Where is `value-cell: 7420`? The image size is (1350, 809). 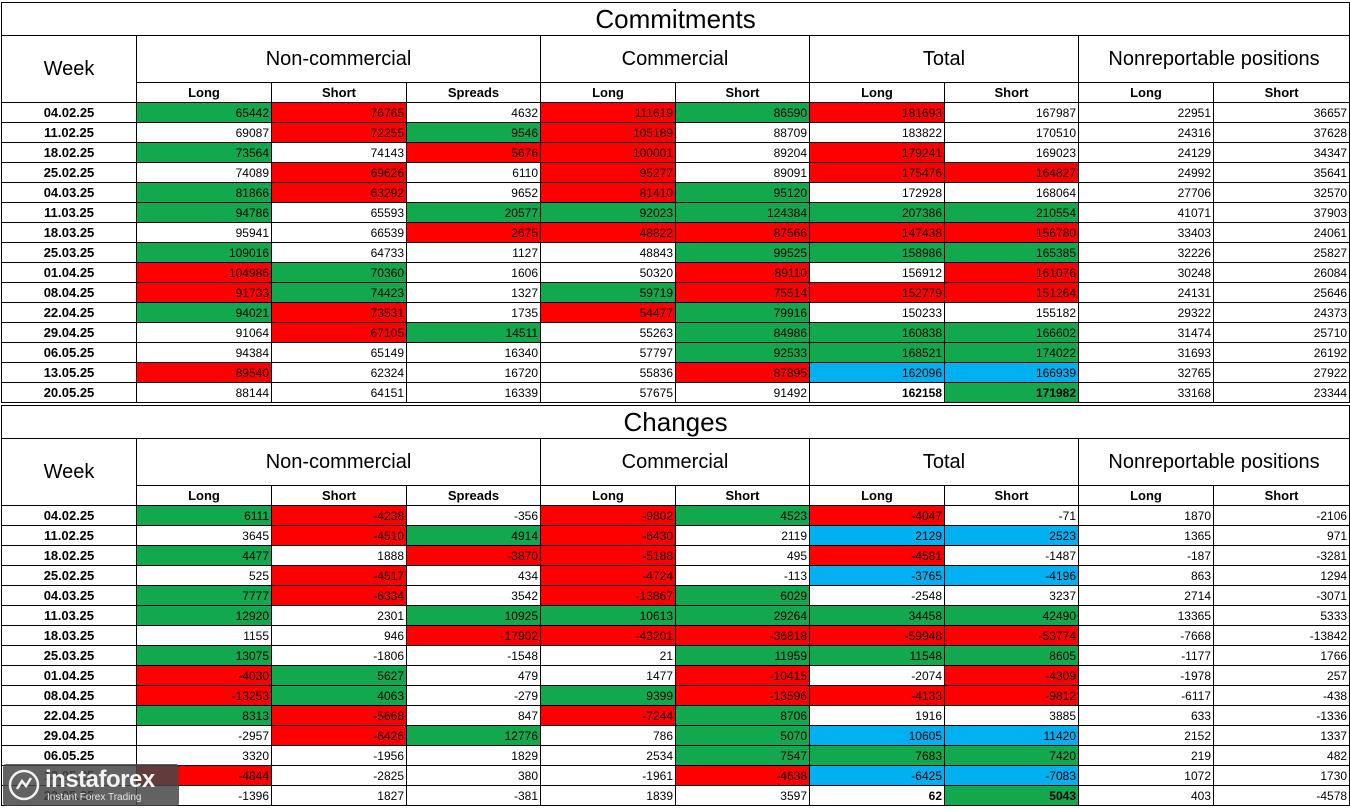
value-cell: 7420 is located at coordinates (1011, 755).